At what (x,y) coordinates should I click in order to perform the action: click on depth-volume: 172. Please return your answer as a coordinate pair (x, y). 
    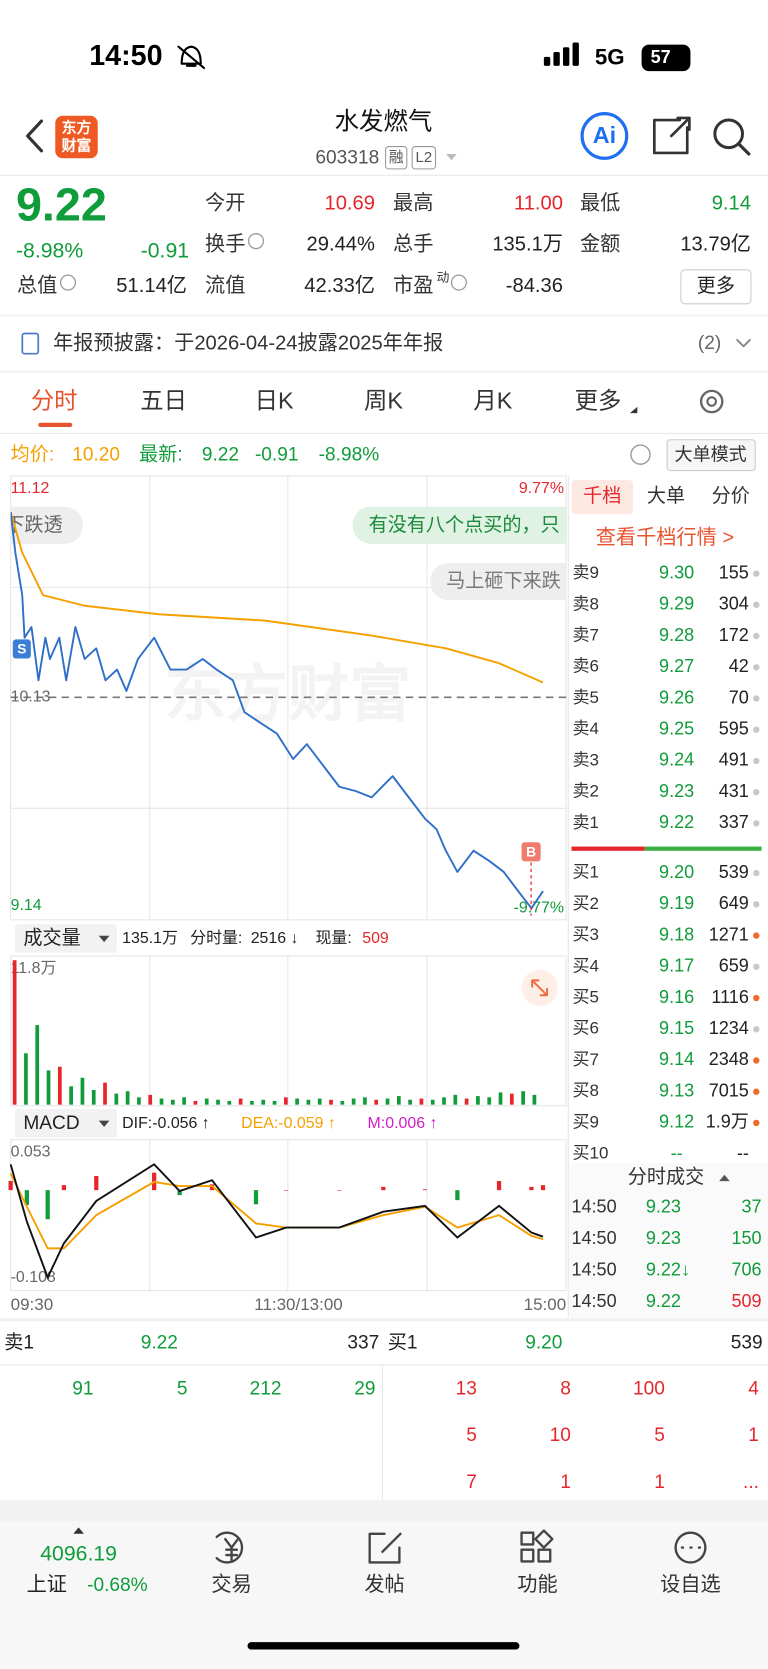
    Looking at the image, I should click on (734, 635).